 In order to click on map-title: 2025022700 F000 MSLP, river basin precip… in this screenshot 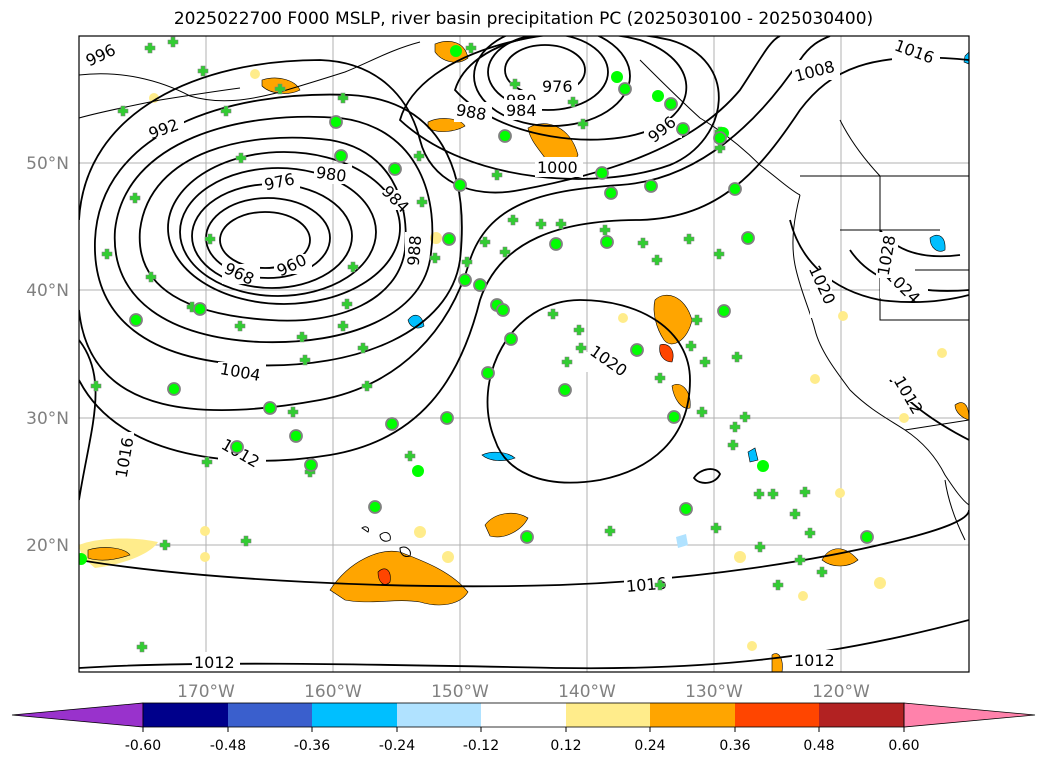, I will do `click(523, 19)`.